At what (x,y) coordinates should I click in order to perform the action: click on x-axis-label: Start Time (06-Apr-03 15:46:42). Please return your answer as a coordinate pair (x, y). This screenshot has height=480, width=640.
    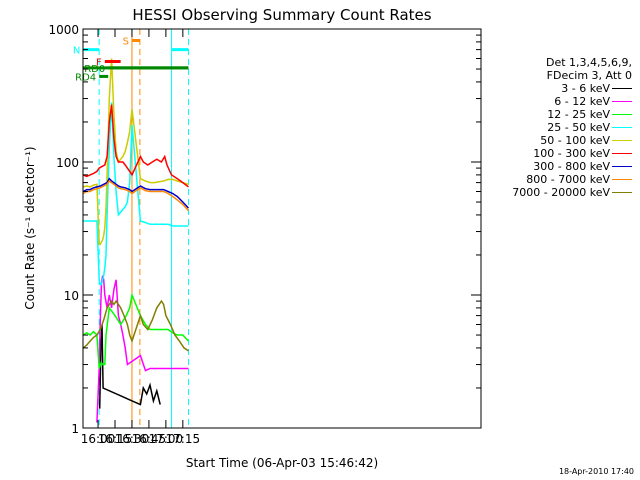
    Looking at the image, I should click on (282, 463).